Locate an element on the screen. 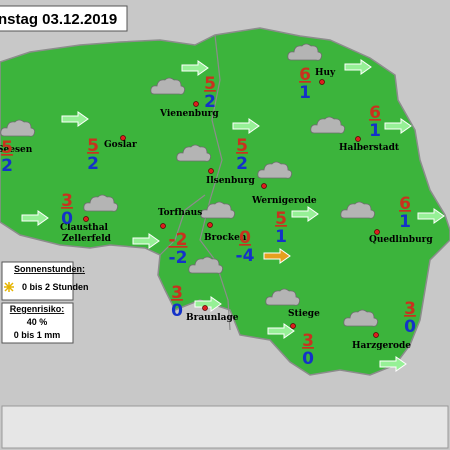 The height and width of the screenshot is (450, 450). temperature-high: -2 is located at coordinates (178, 240).